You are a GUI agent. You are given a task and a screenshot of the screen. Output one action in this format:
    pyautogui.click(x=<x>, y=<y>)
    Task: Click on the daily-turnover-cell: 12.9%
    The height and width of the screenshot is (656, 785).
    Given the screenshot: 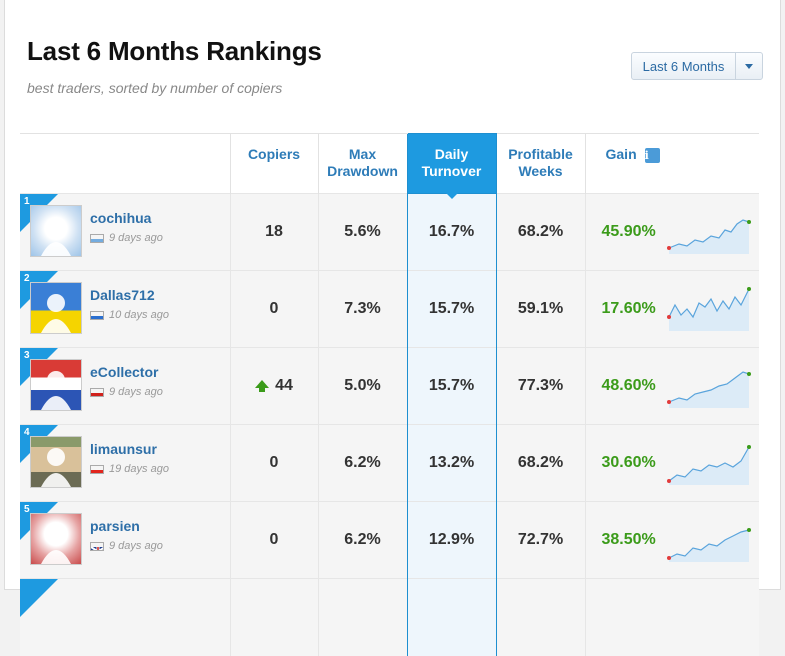 What is the action you would take?
    pyautogui.click(x=451, y=540)
    